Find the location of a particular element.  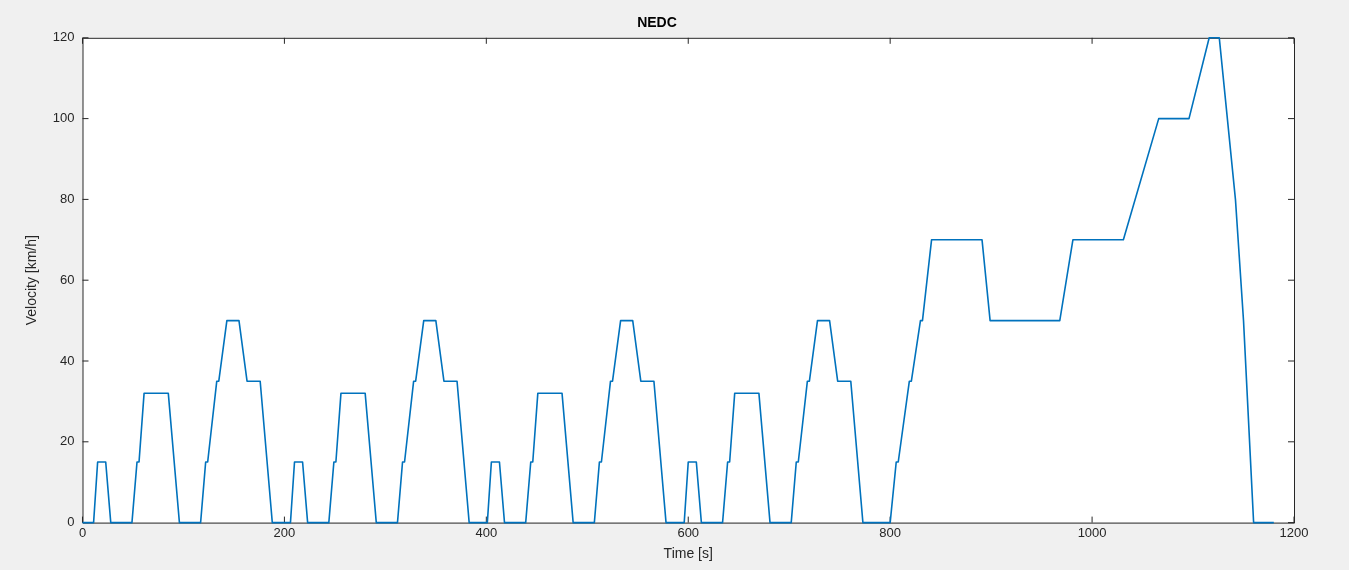

y-tick-label: 20 is located at coordinates (67, 441).